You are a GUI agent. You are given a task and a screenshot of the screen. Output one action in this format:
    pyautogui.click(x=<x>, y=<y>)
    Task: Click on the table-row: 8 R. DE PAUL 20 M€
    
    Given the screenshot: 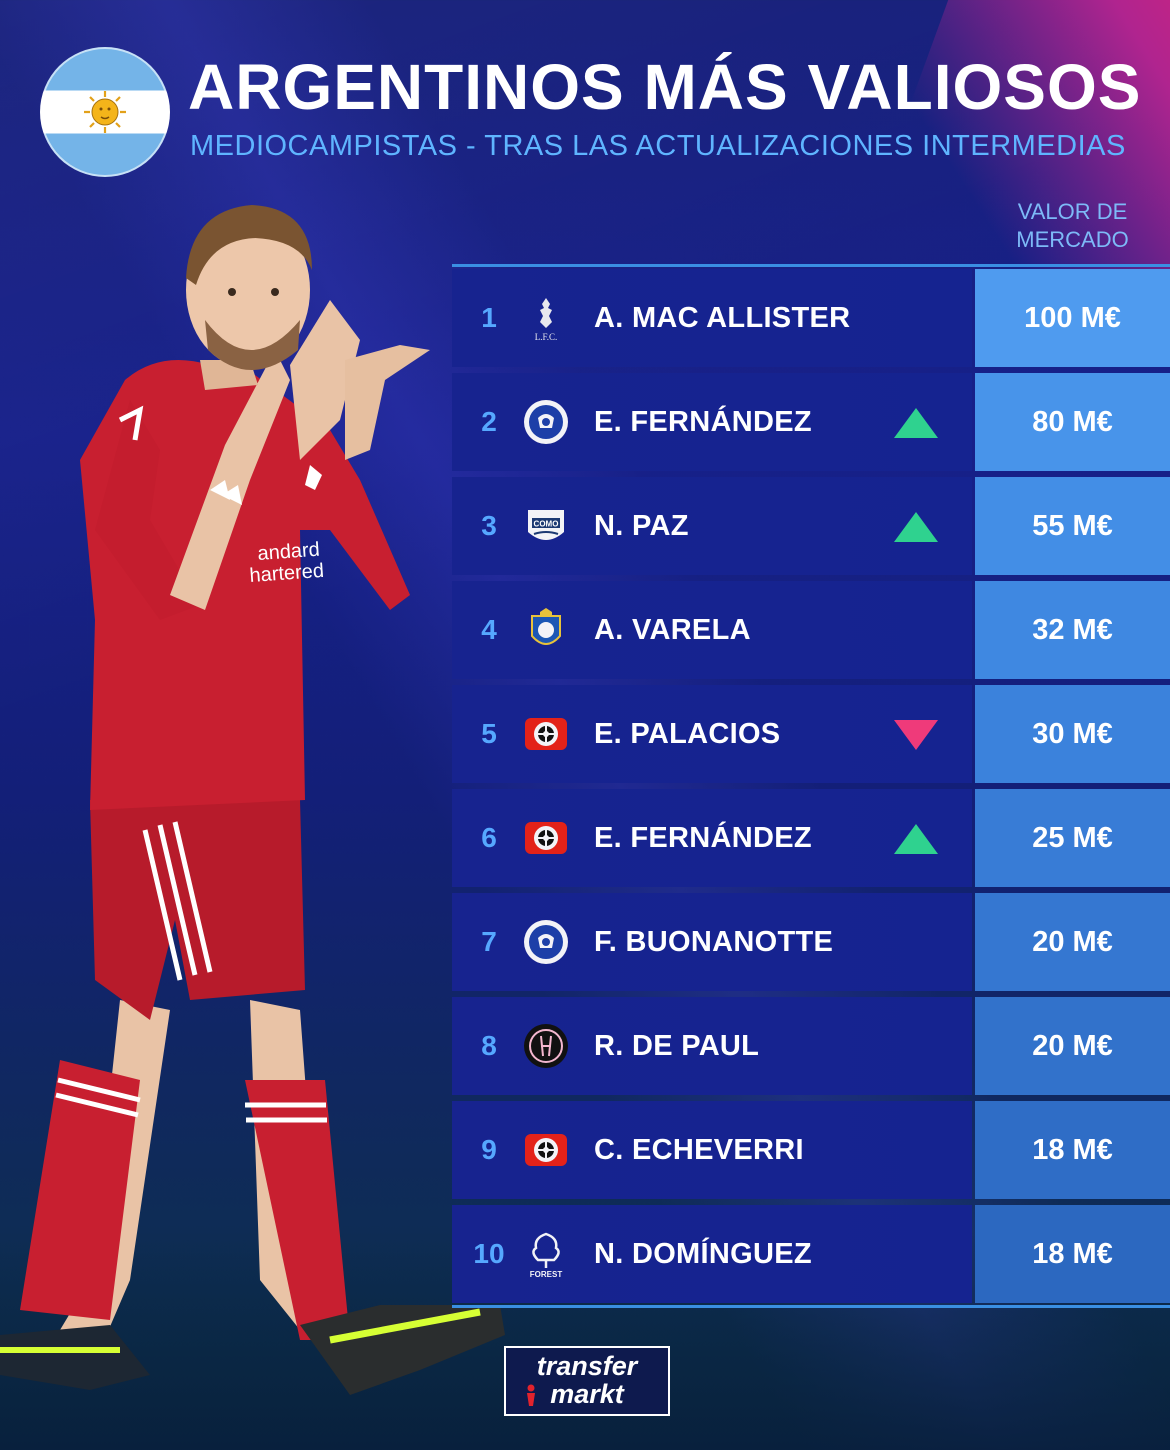 What is the action you would take?
    pyautogui.click(x=811, y=1046)
    